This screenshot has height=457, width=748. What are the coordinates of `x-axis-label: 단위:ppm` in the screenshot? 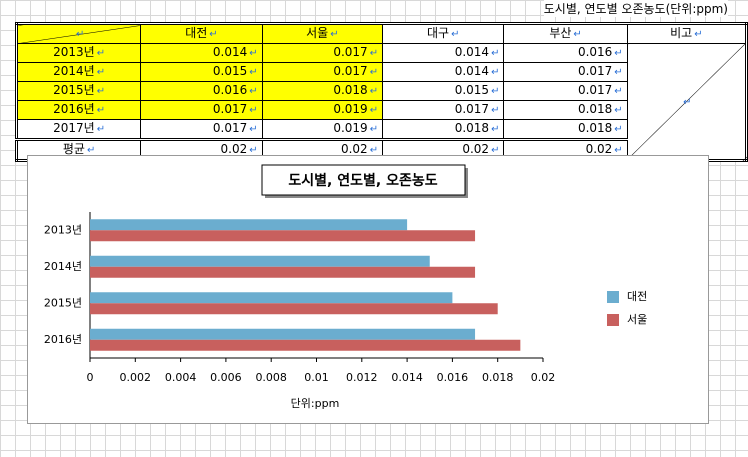 It's located at (315, 403).